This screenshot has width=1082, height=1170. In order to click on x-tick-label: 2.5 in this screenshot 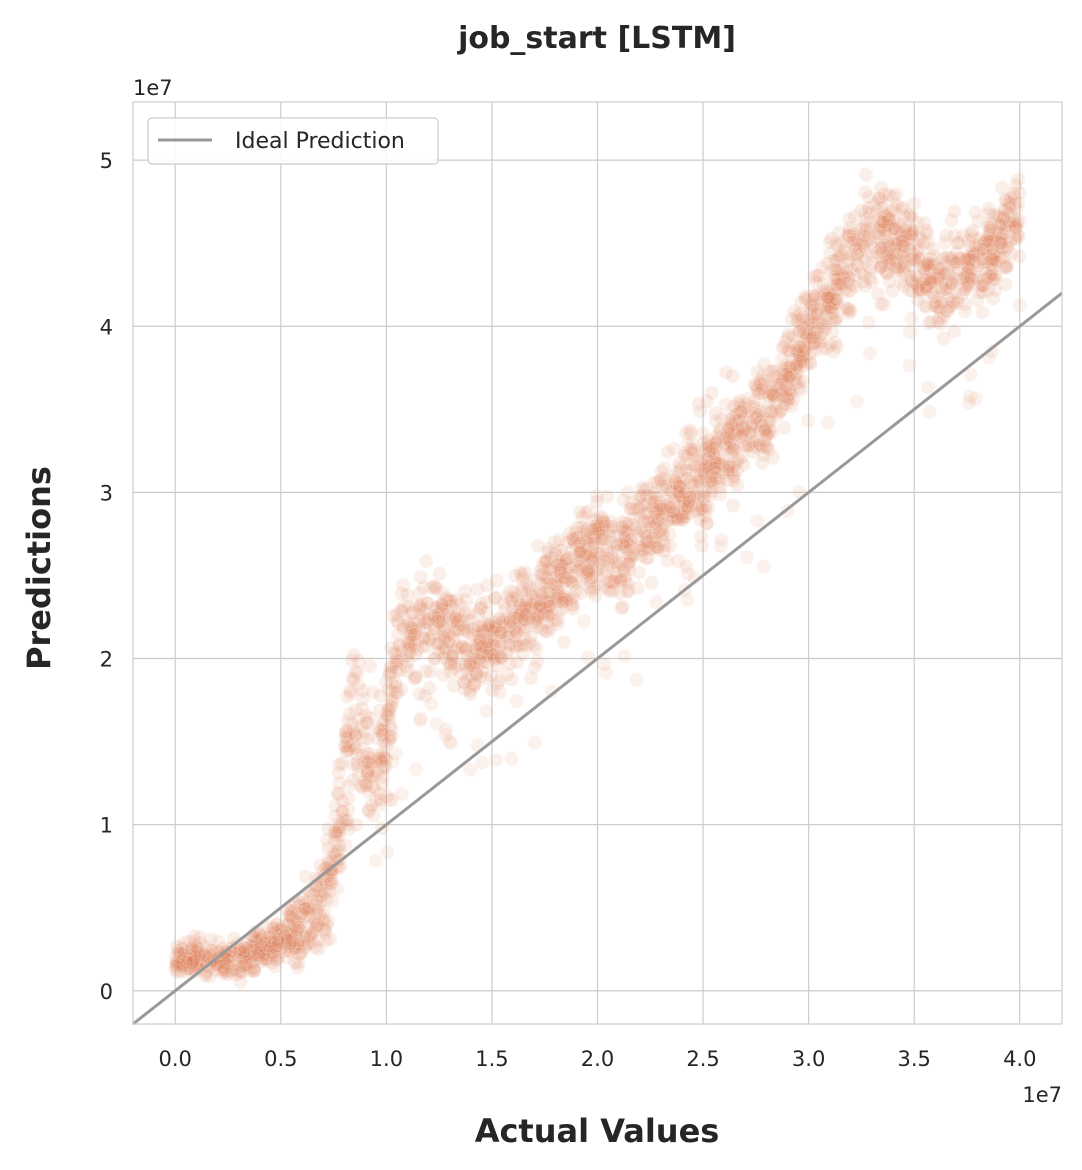, I will do `click(702, 1059)`.